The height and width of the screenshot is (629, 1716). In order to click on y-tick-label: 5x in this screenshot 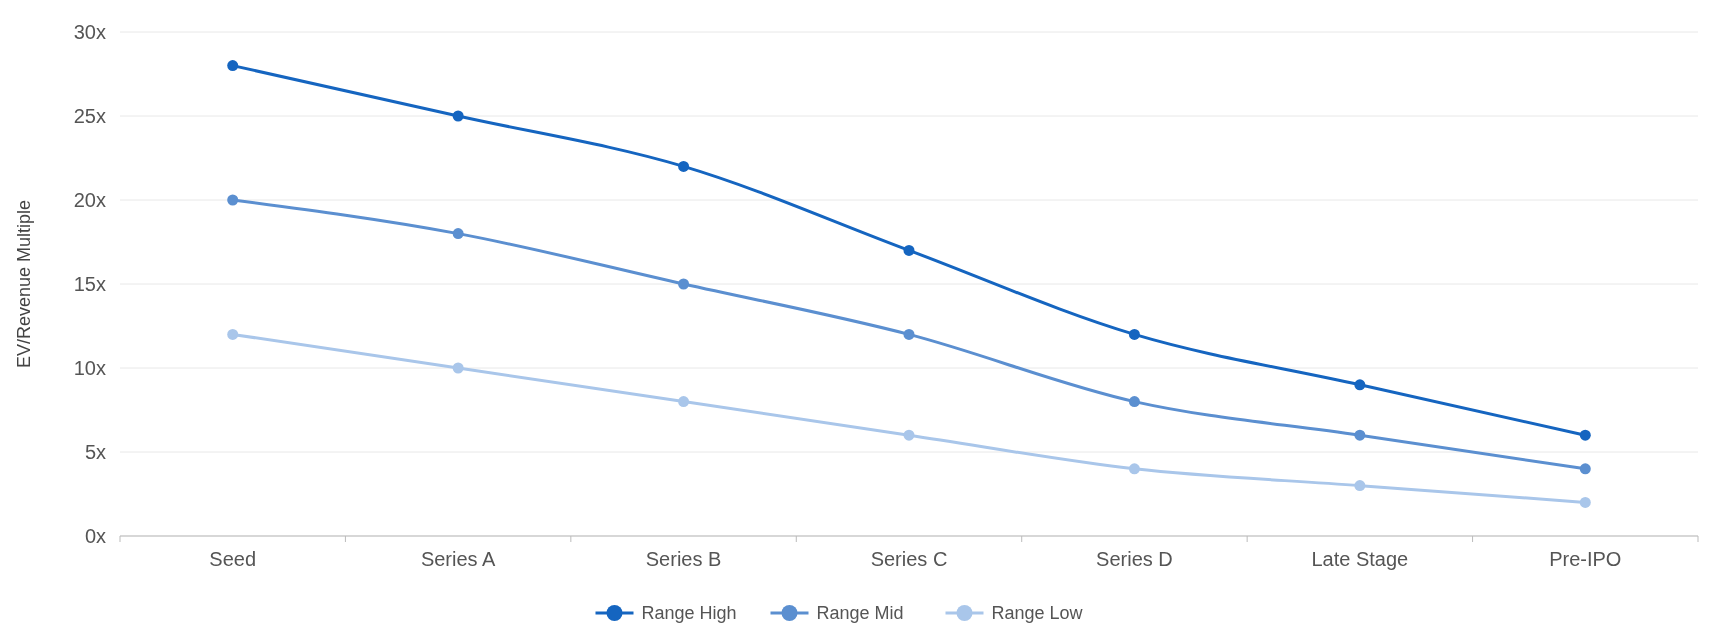, I will do `click(95, 452)`.